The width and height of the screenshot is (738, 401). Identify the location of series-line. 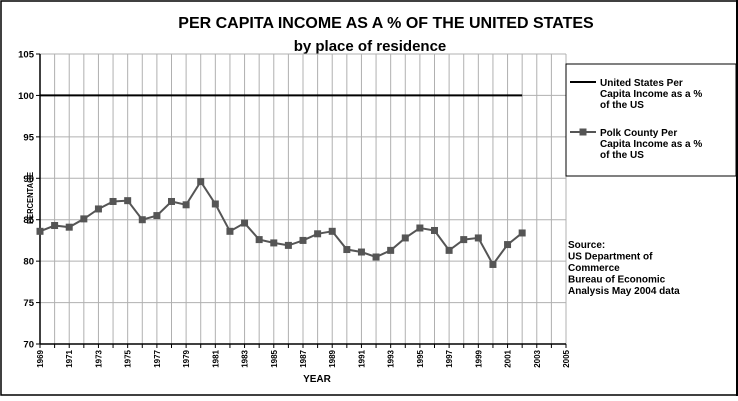
(281, 223).